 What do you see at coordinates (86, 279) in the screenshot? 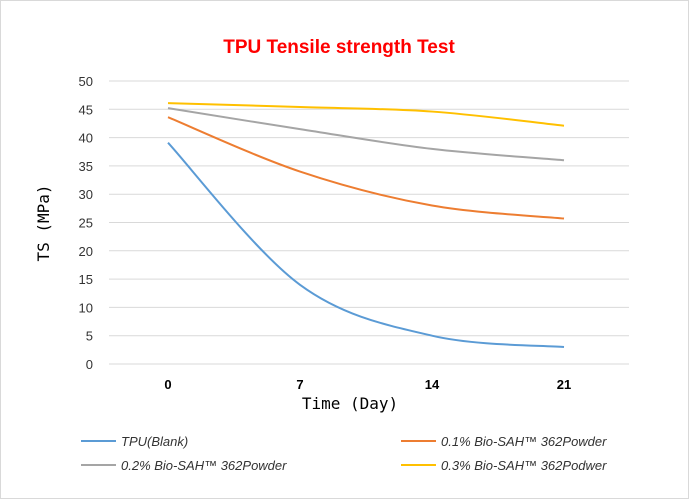
I see `y-tick-label: 15` at bounding box center [86, 279].